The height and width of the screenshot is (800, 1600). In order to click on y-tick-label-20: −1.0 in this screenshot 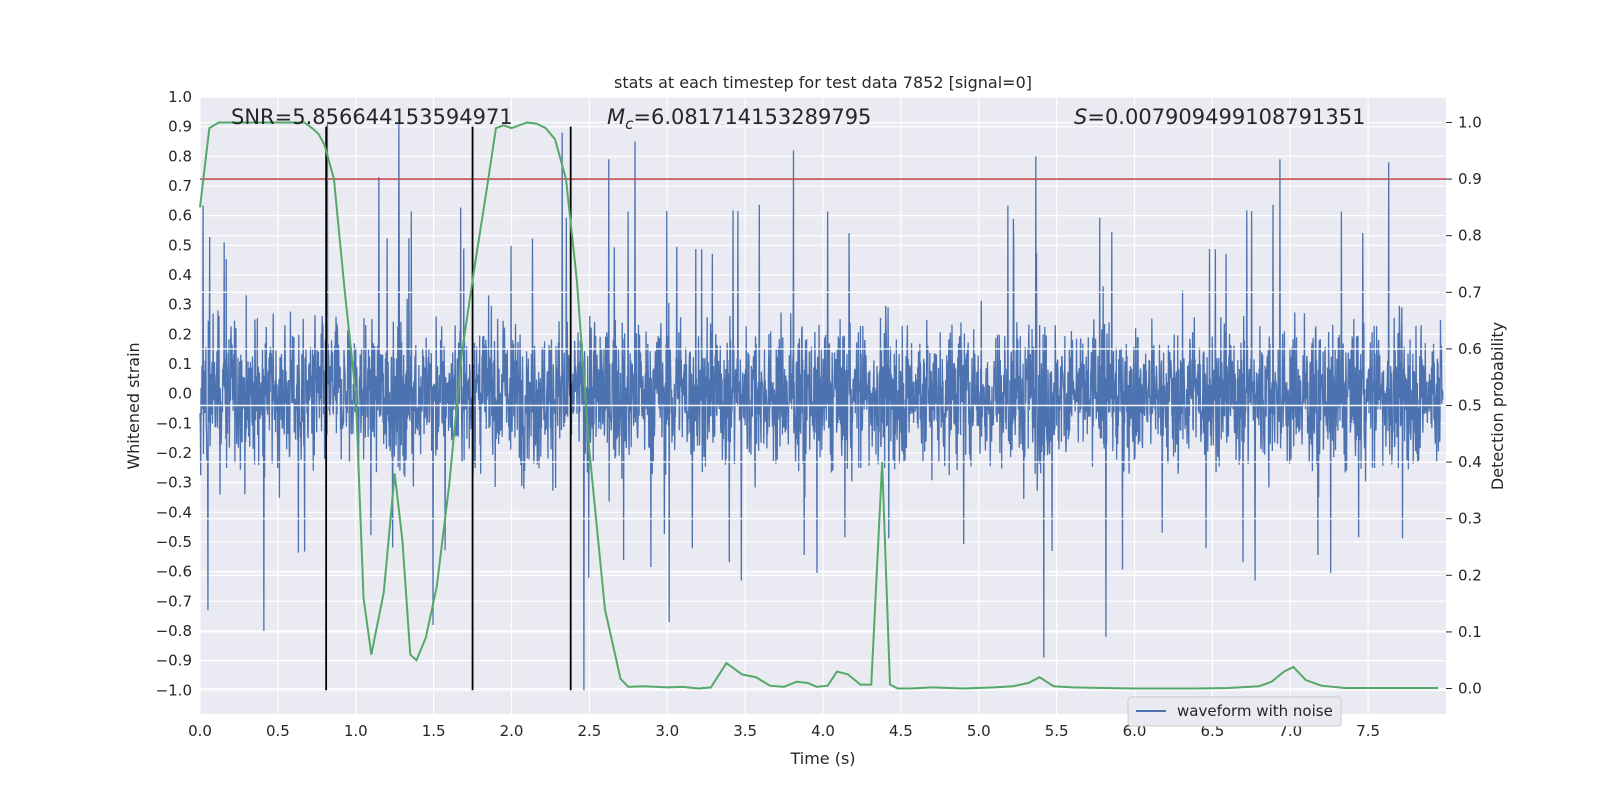, I will do `click(174, 690)`.